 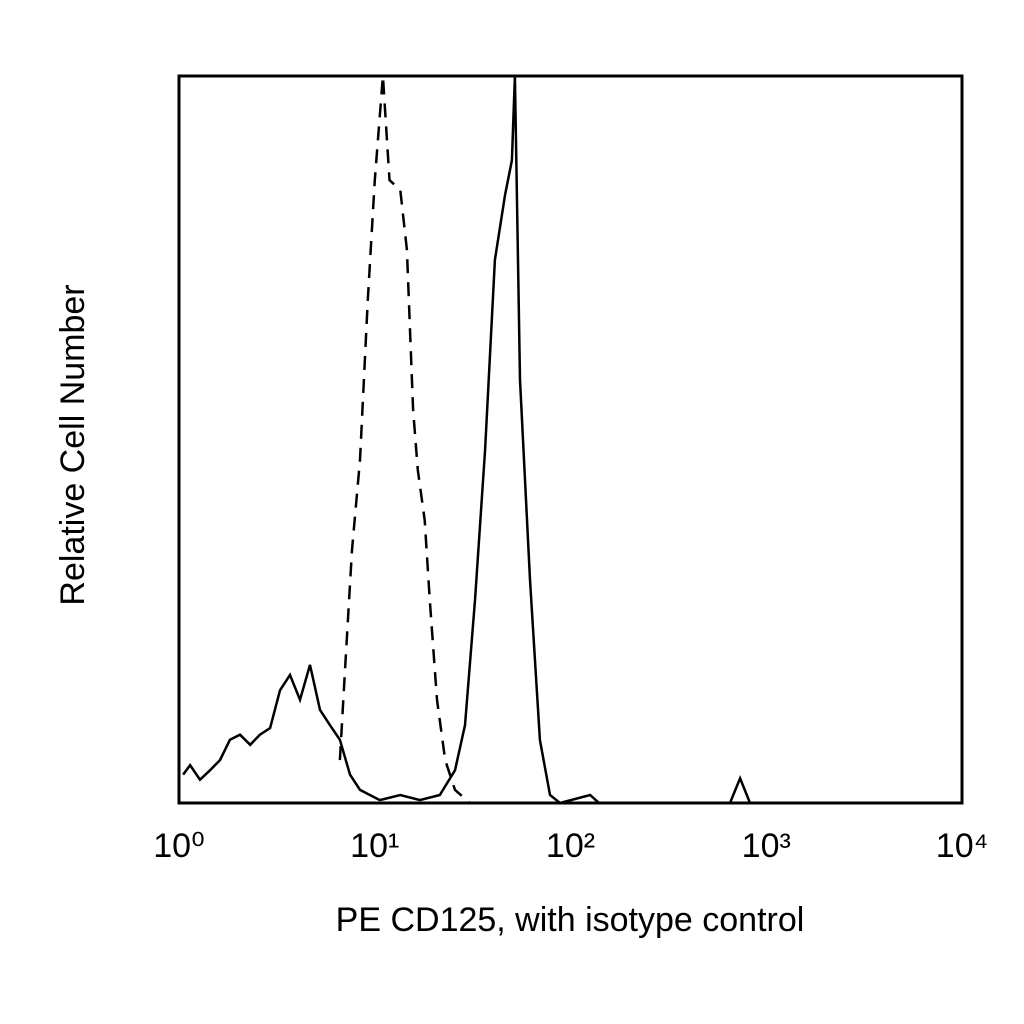 What do you see at coordinates (178, 846) in the screenshot?
I see `x-tick-label: 10⁰` at bounding box center [178, 846].